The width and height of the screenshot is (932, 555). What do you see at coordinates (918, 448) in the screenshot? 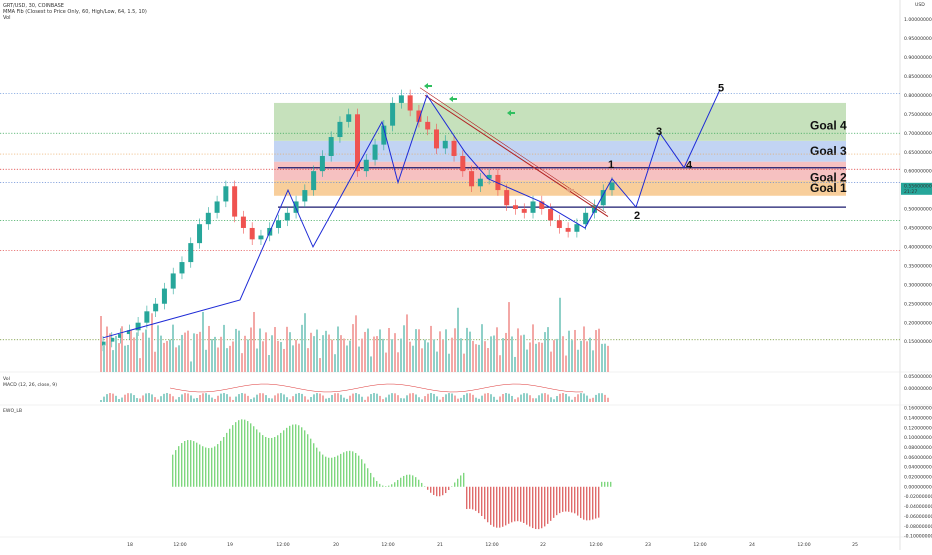
I see `ewo-tick-label: 0.08000000` at bounding box center [918, 448].